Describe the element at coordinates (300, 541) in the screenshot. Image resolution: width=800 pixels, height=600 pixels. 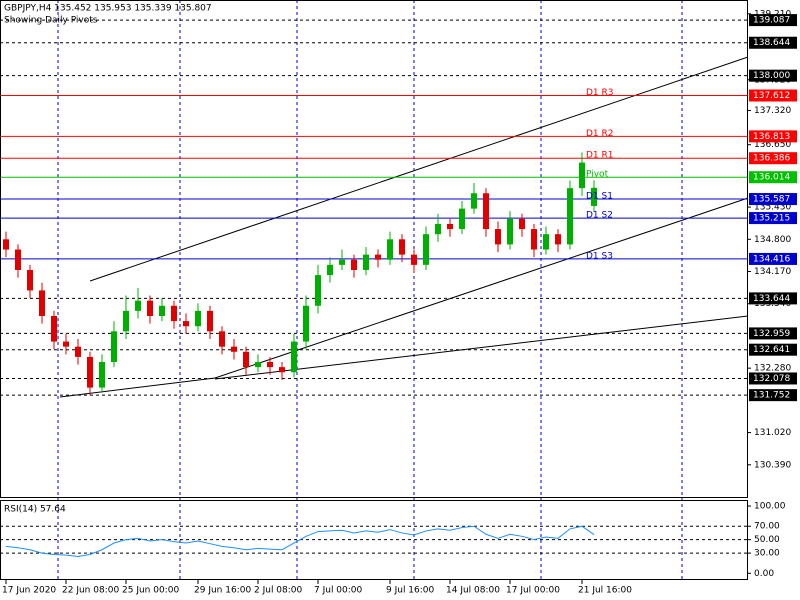
I see `rsi-line` at that location.